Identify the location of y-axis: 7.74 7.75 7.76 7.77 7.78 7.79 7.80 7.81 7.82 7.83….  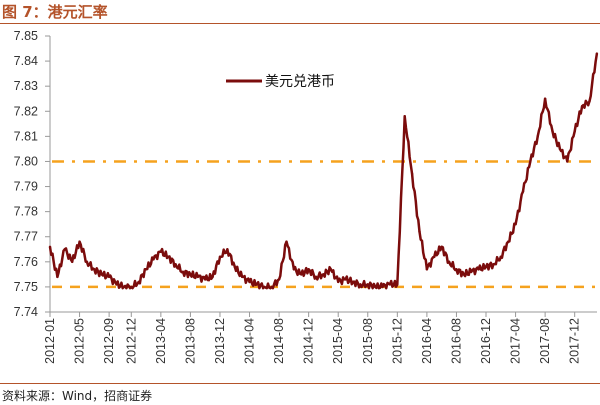
(32, 174).